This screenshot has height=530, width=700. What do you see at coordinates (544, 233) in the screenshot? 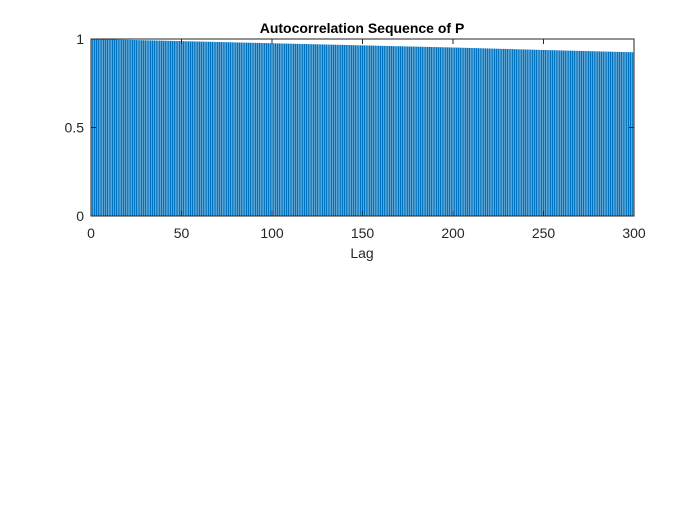
I see `x-tick-label: 250` at bounding box center [544, 233].